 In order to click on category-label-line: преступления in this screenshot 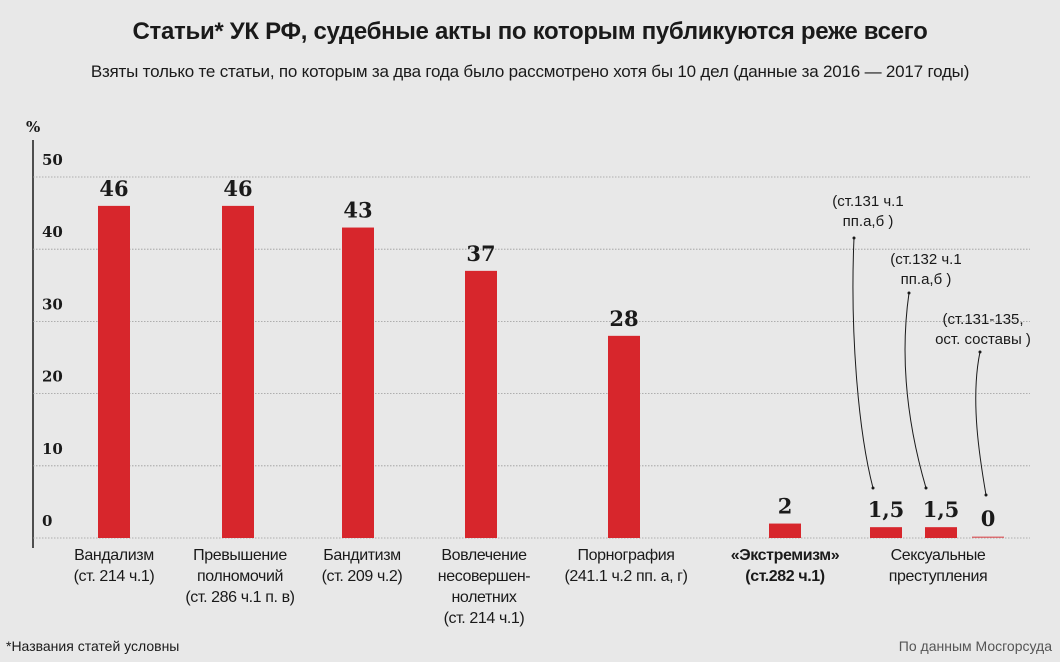, I will do `click(938, 576)`.